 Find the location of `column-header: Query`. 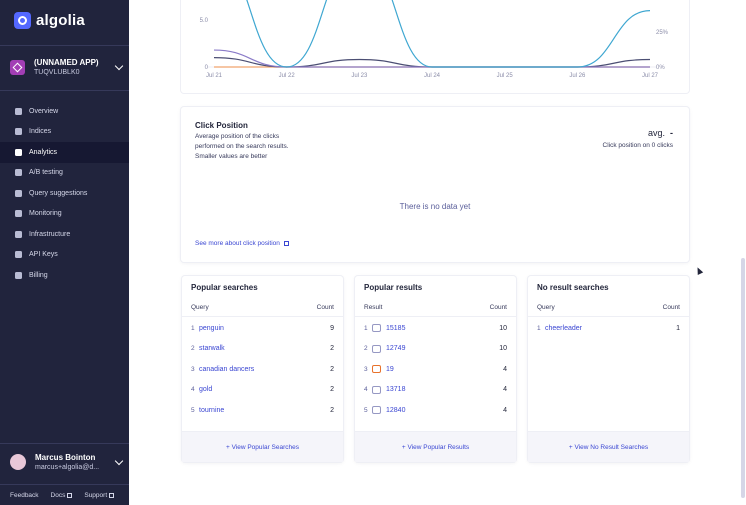

column-header: Query is located at coordinates (200, 307).